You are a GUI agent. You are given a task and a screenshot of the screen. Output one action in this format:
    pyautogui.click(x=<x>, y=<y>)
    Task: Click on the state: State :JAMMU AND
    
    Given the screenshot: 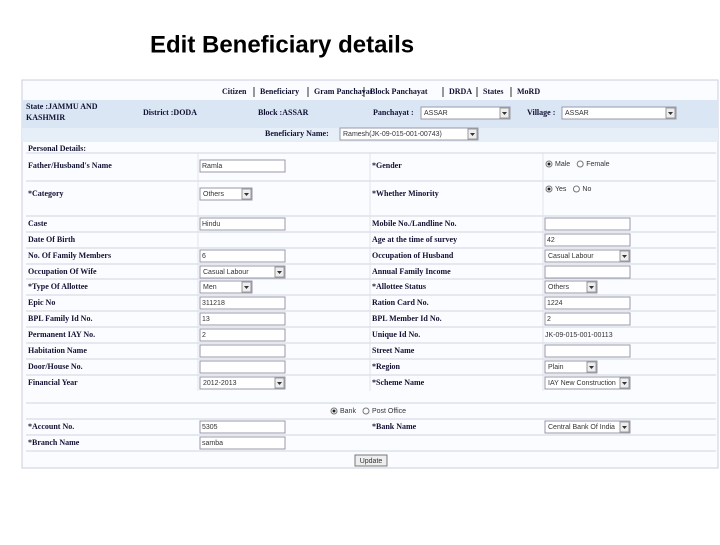 What is the action you would take?
    pyautogui.click(x=62, y=106)
    